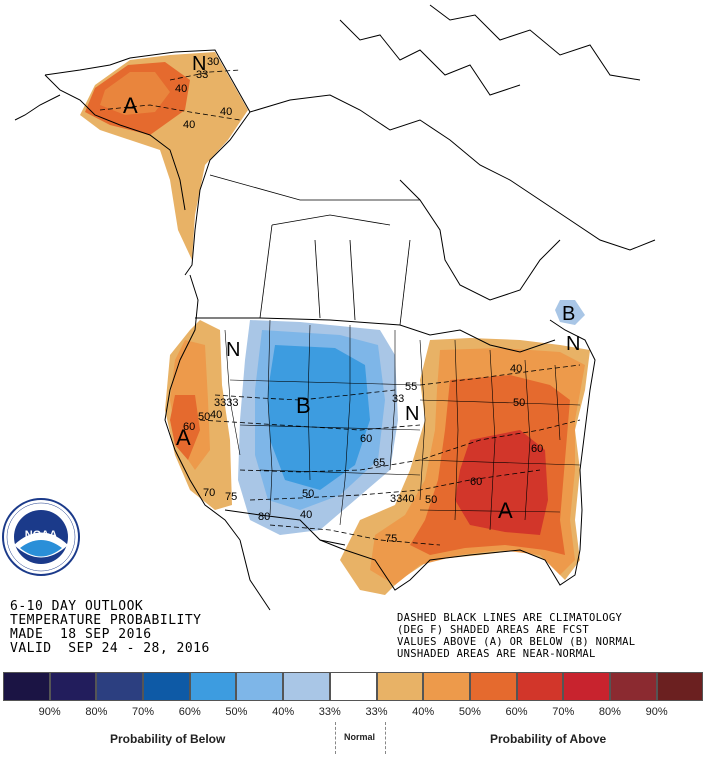  Describe the element at coordinates (303, 405) in the screenshot. I see `central-below-label: B` at that location.